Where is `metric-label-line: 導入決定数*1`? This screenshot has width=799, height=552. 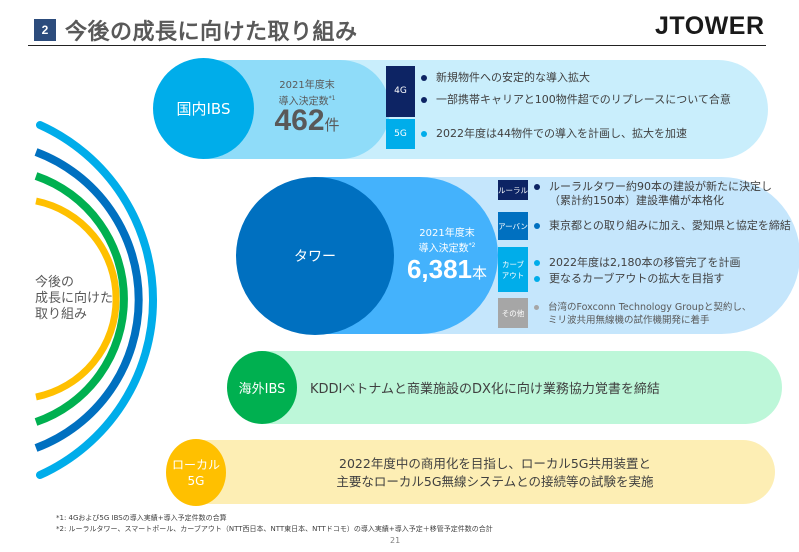 metric-label-line: 導入決定数*1 is located at coordinates (307, 100).